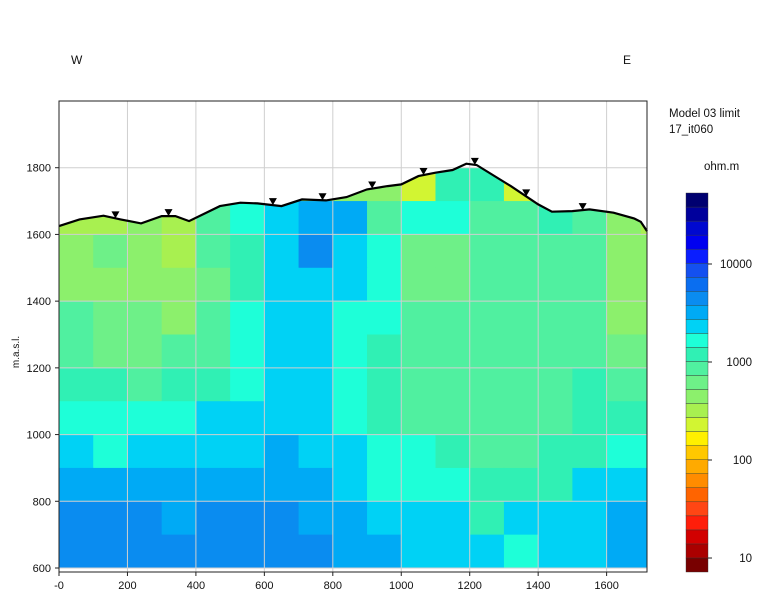 The height and width of the screenshot is (610, 782). What do you see at coordinates (349, 188) in the screenshot?
I see `electrodes` at bounding box center [349, 188].